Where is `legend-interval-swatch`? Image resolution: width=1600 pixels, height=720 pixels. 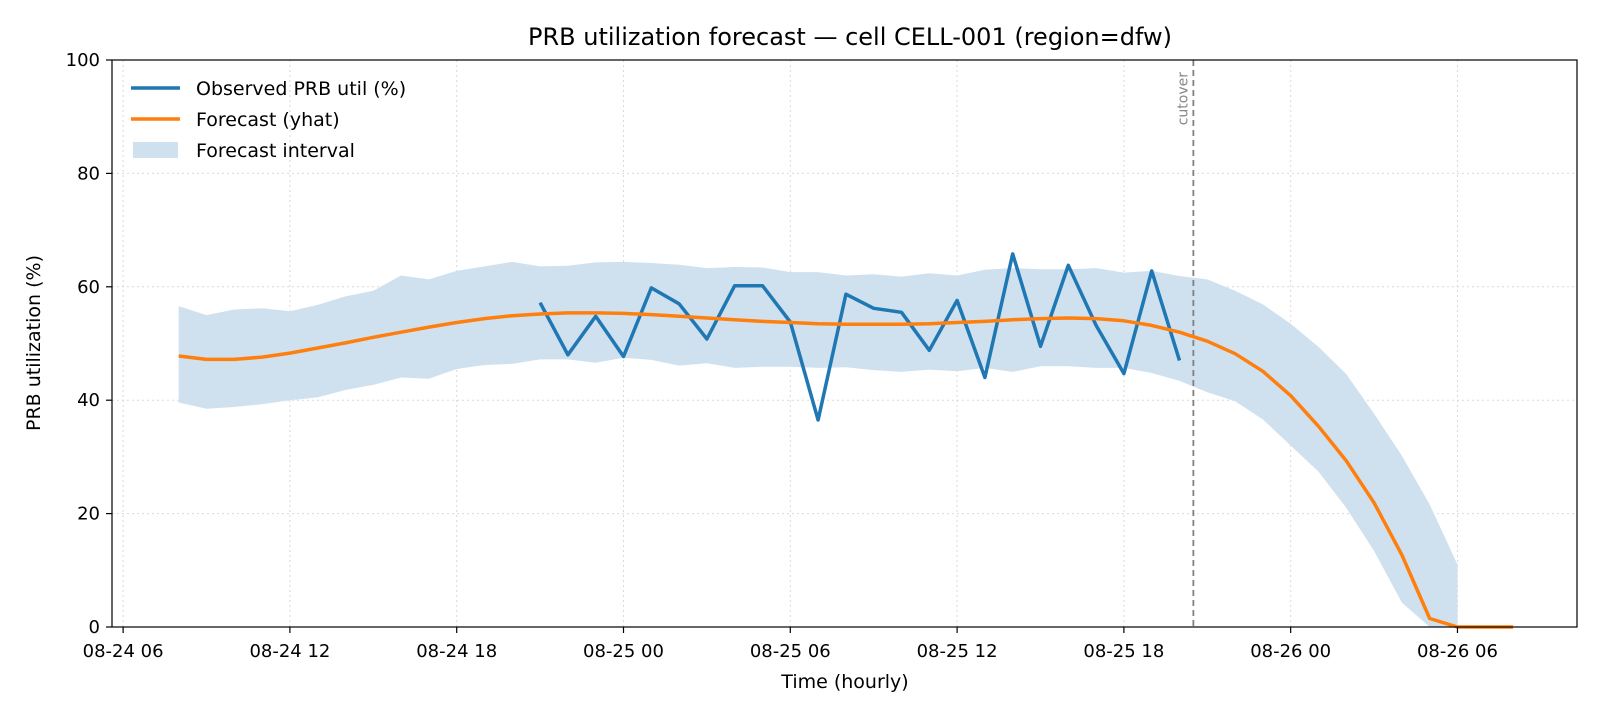
legend-interval-swatch is located at coordinates (155, 150).